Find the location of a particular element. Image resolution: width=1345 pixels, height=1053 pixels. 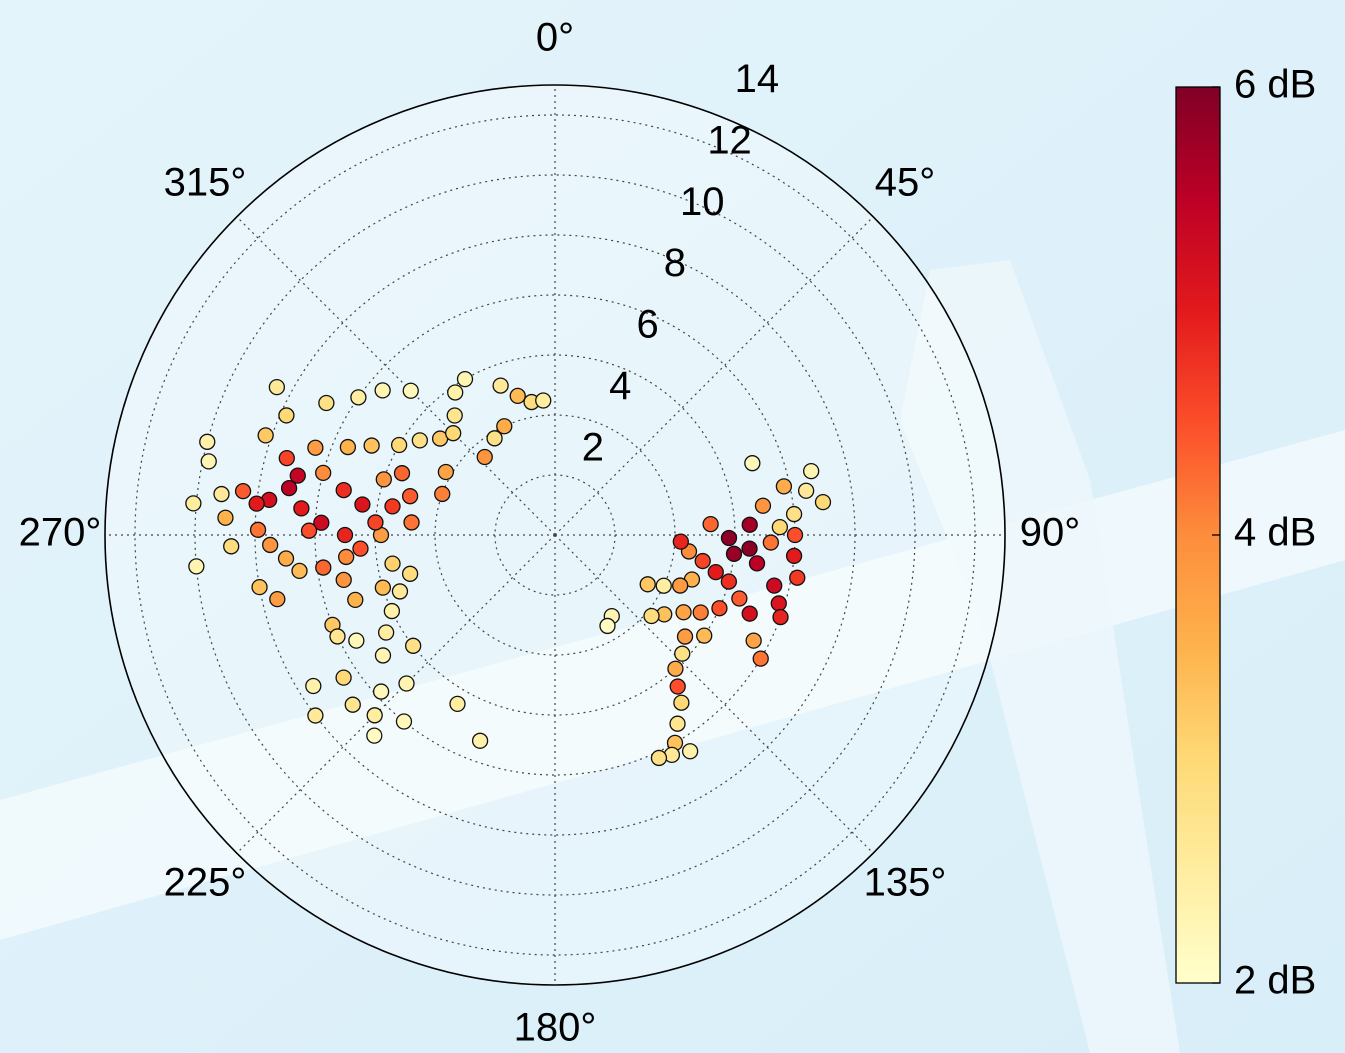

r-tick-label: 6 is located at coordinates (647, 325).